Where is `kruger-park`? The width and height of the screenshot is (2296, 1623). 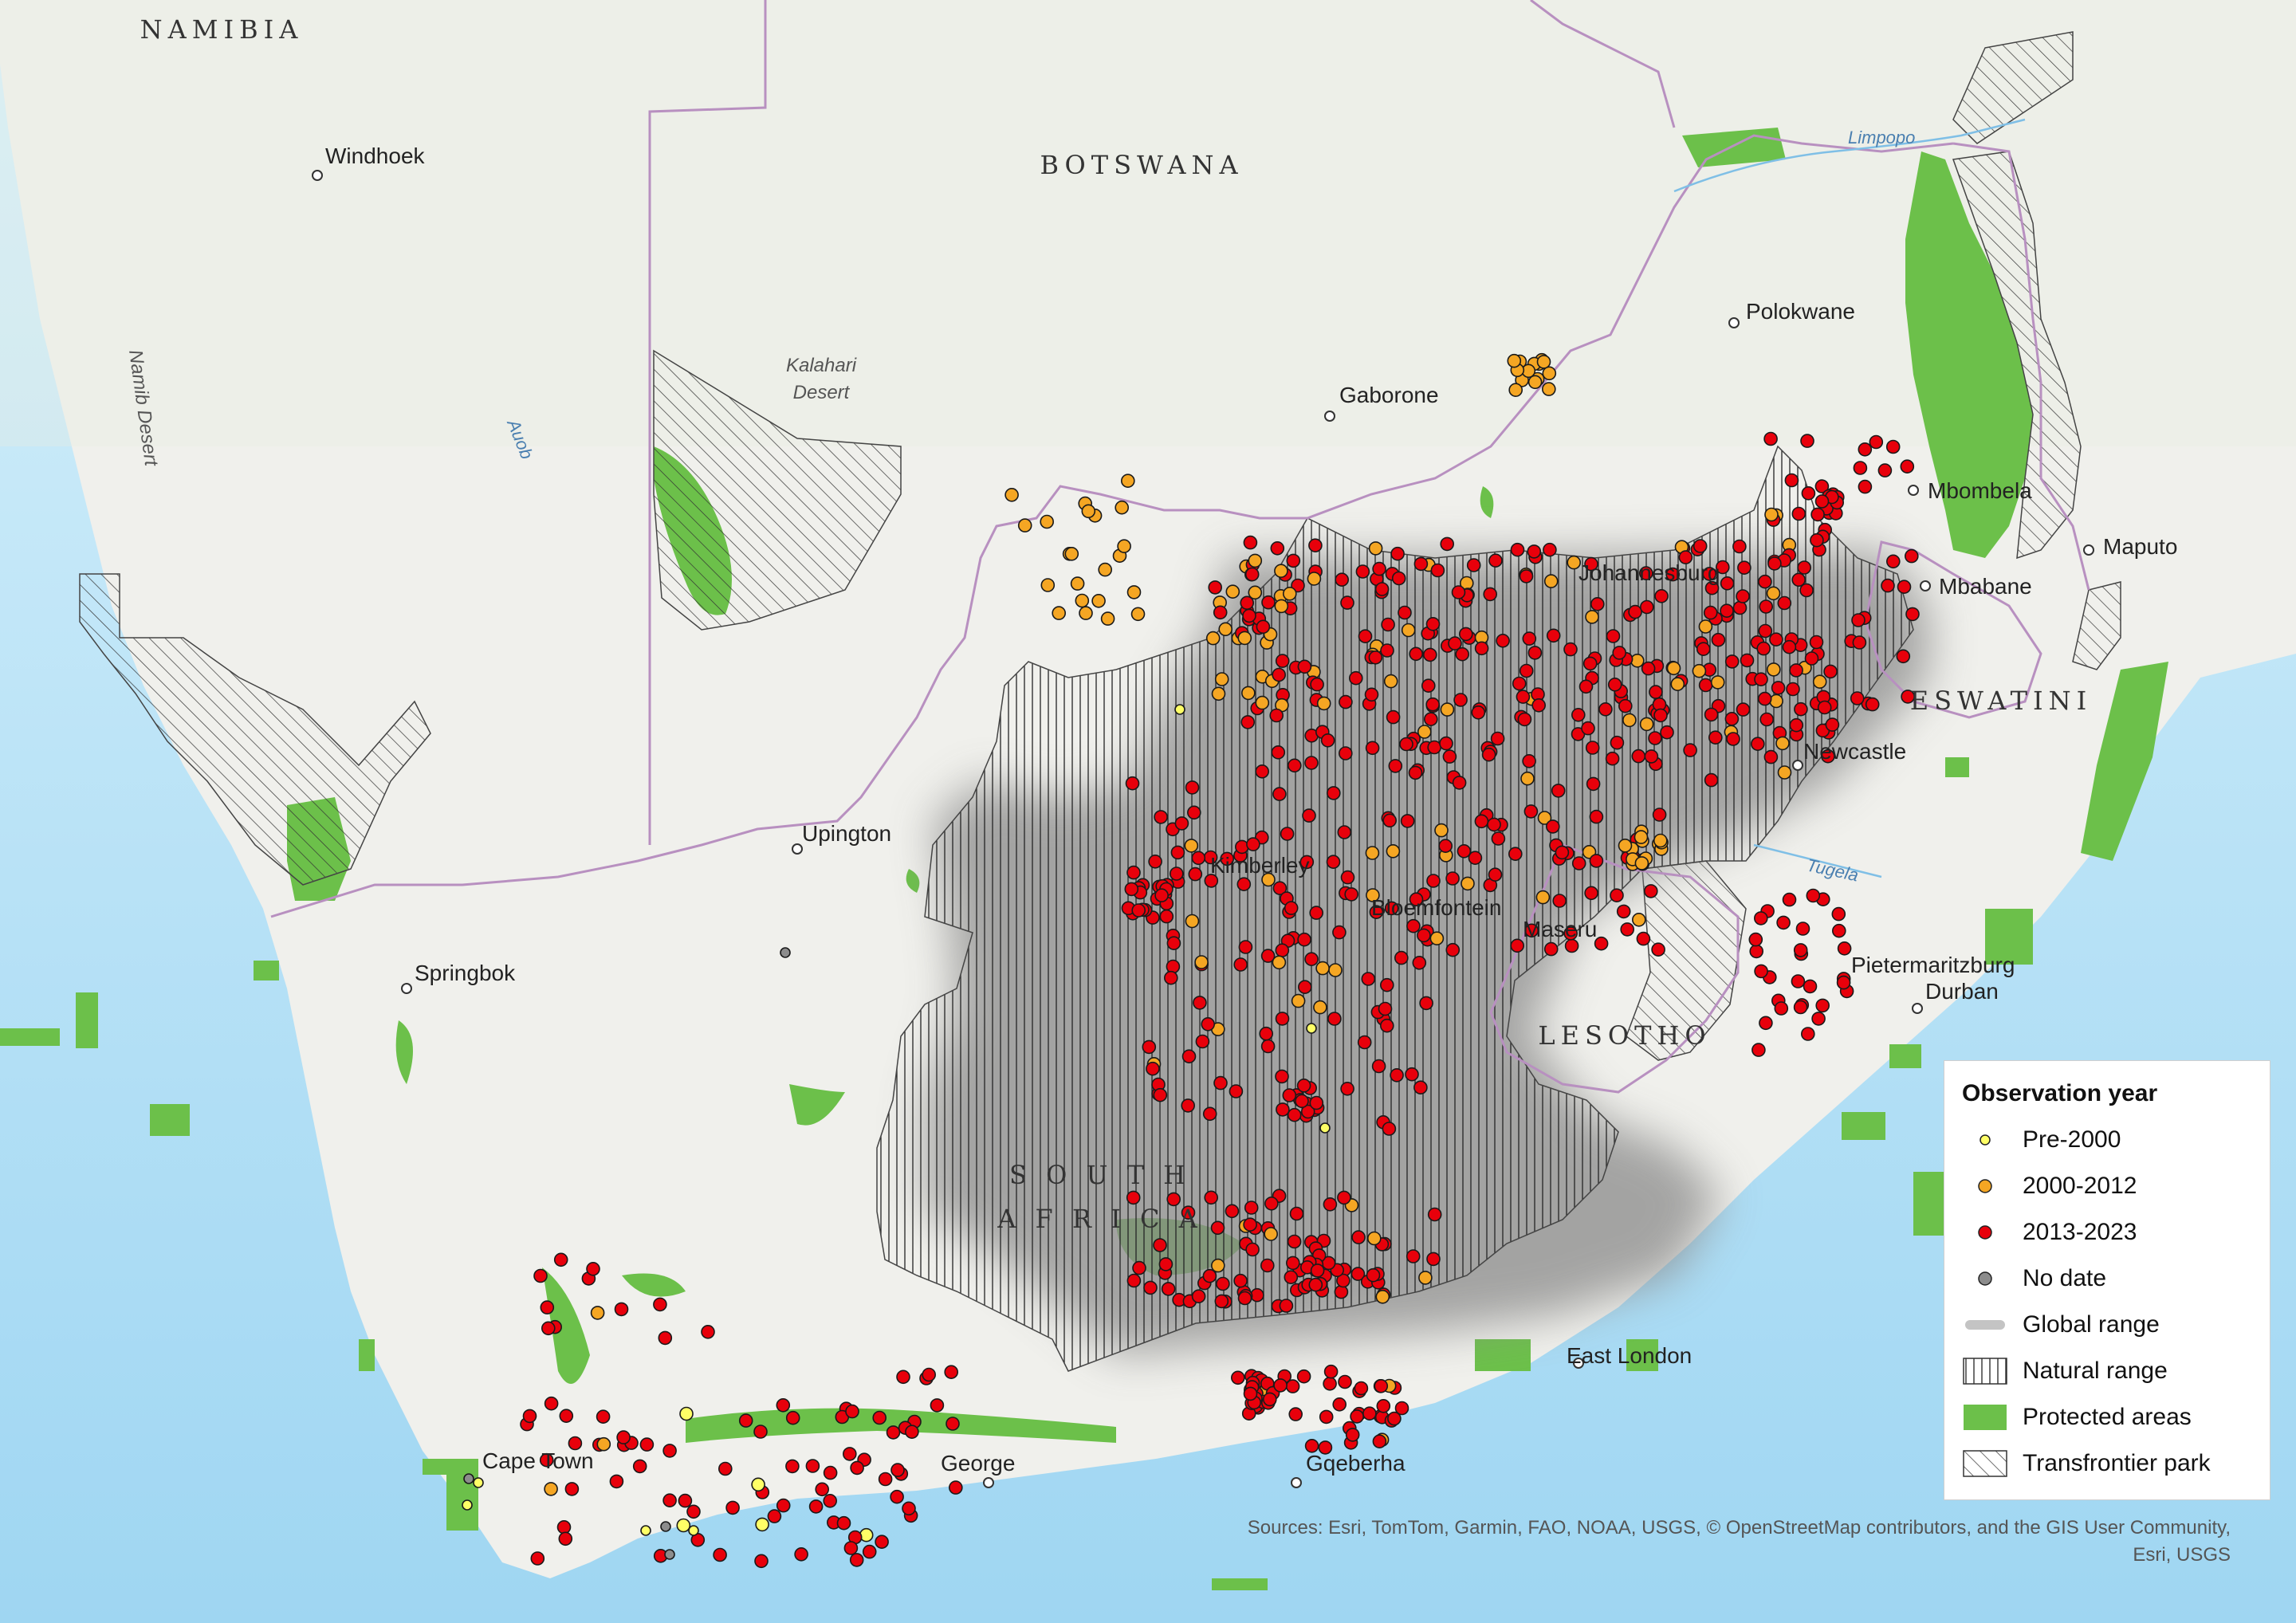
kruger-park is located at coordinates (1969, 354).